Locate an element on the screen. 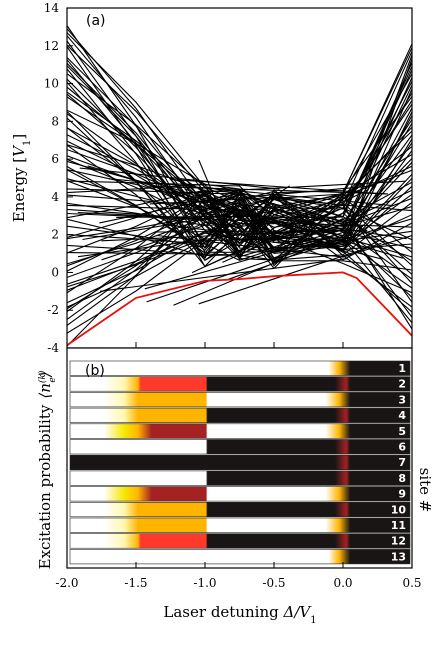  site-number-label: 9 is located at coordinates (402, 494).